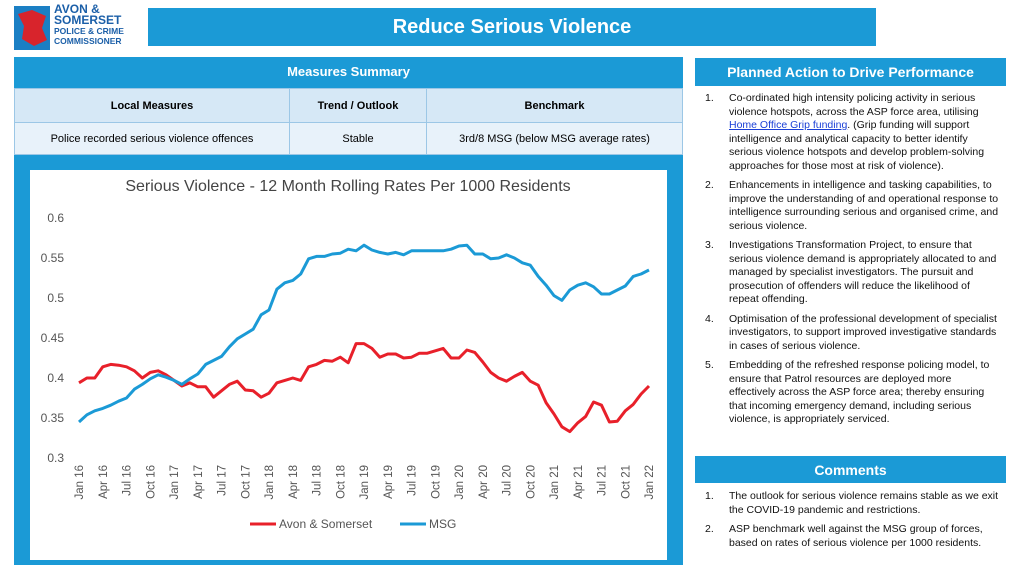 This screenshot has width=1024, height=576. Describe the element at coordinates (55, 218) in the screenshot. I see `y-tick-label: 0.6` at that location.